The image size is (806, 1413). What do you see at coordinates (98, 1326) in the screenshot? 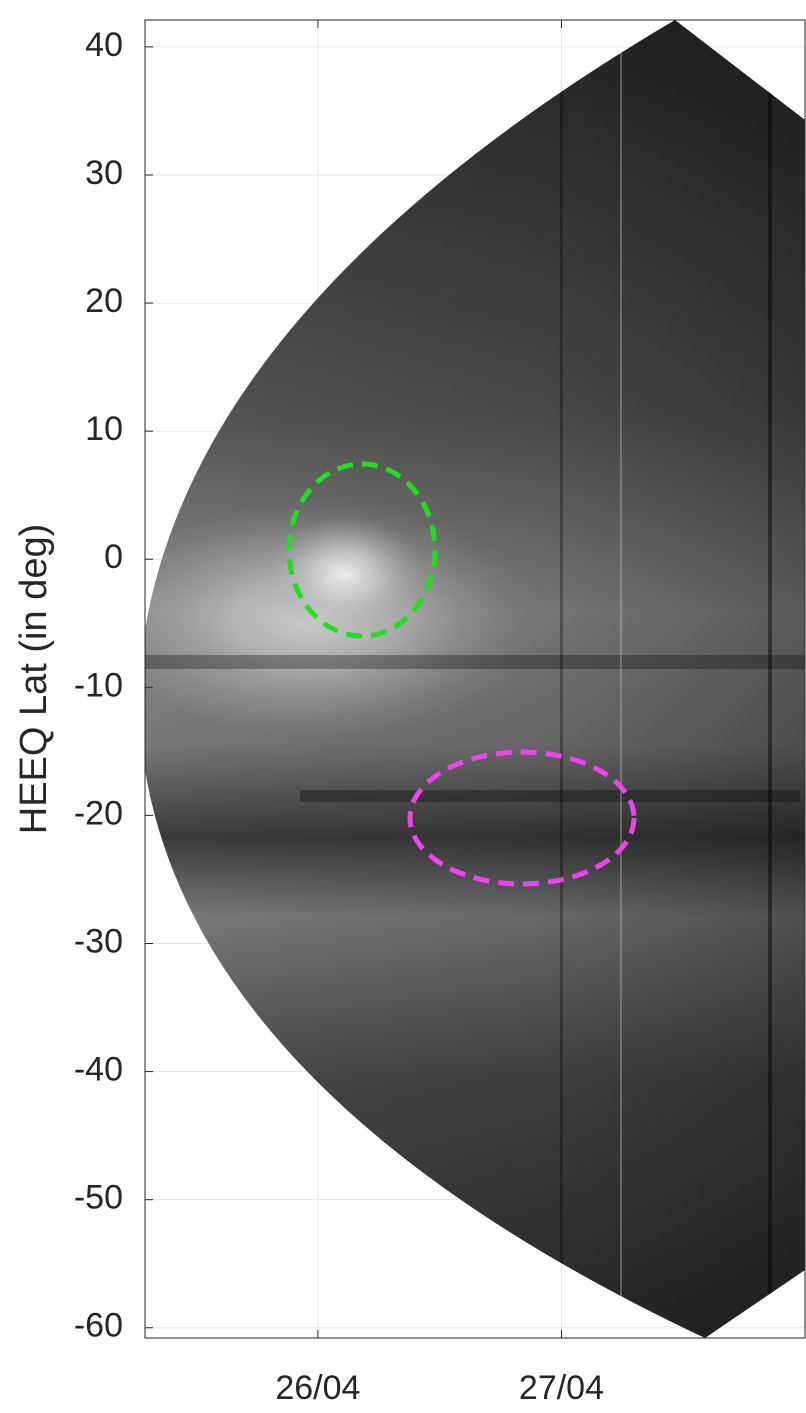
I see `y-tick-label: -60` at bounding box center [98, 1326].